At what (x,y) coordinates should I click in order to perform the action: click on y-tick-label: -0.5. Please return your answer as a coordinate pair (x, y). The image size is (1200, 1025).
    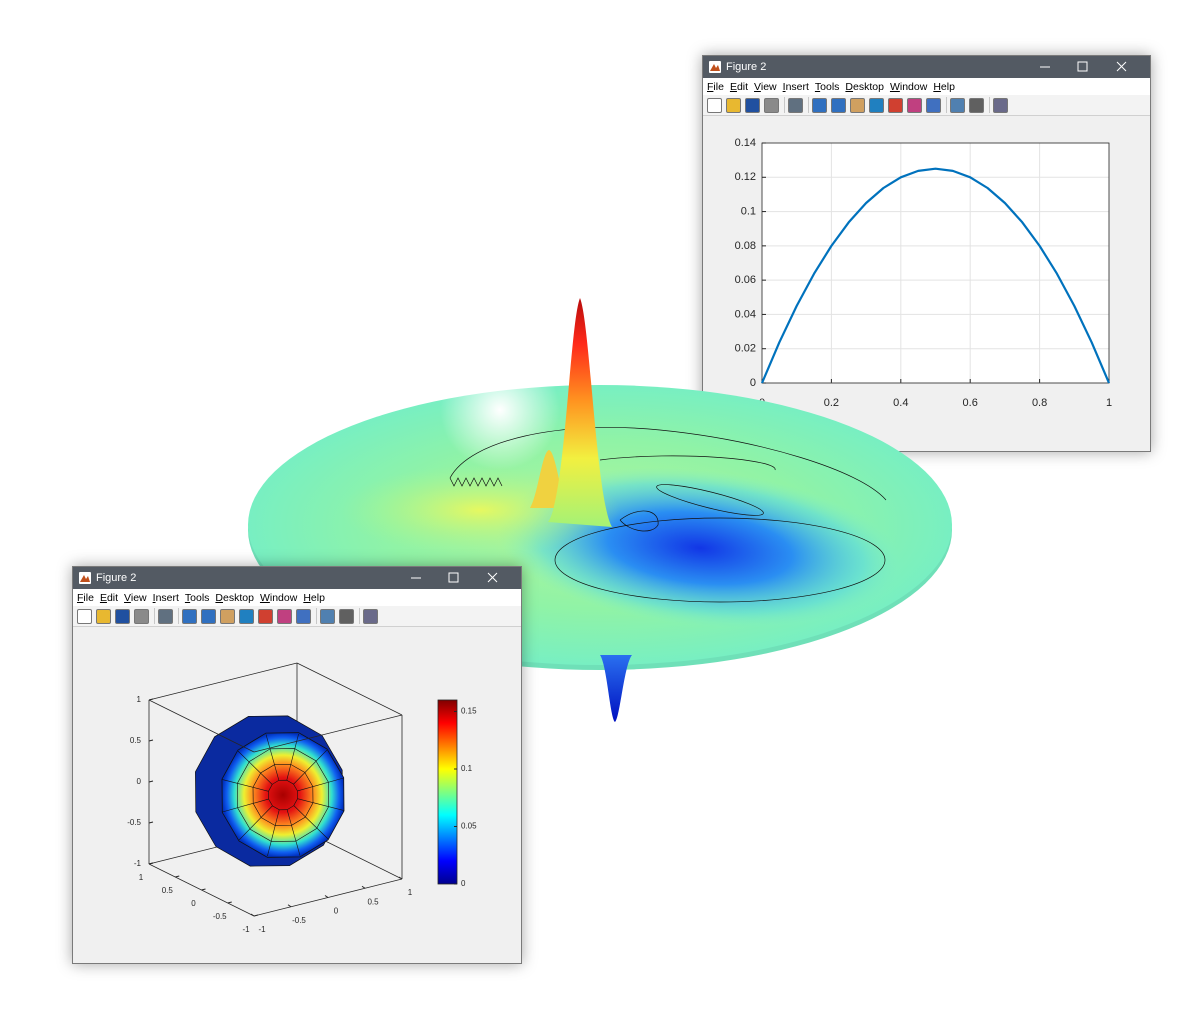
    Looking at the image, I should click on (299, 920).